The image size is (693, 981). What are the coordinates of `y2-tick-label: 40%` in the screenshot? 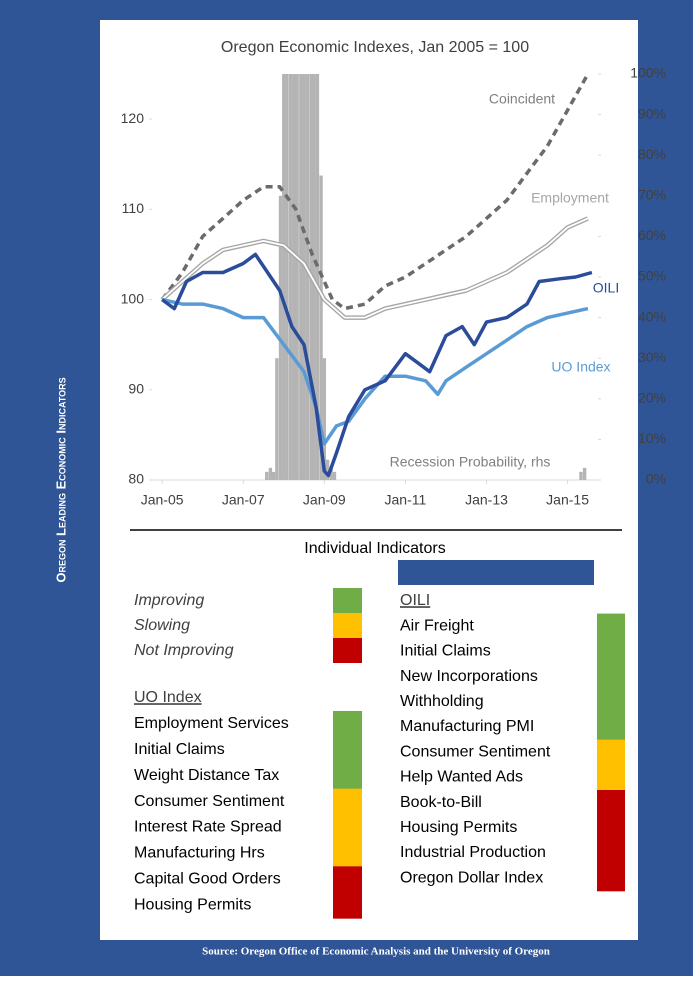 It's located at (652, 316).